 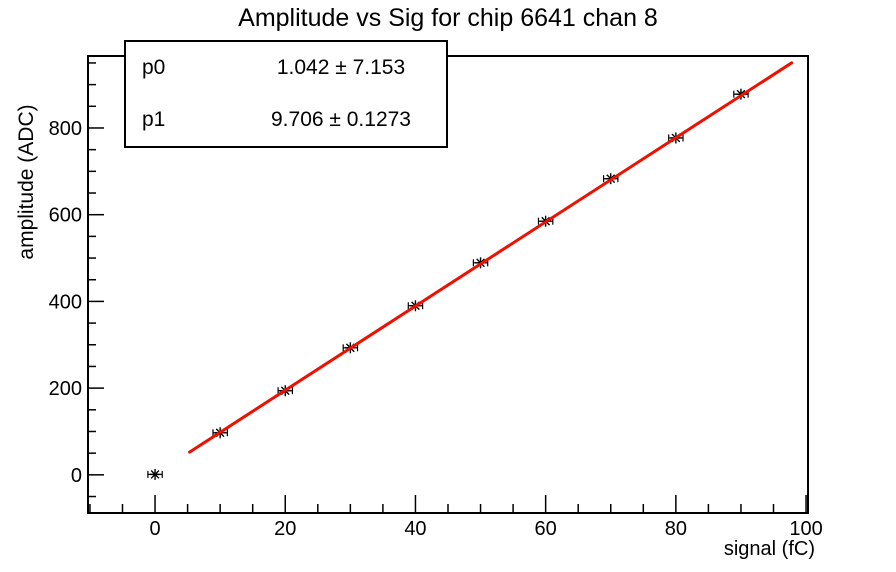 I want to click on y-tick-label: 0, so click(x=76, y=476).